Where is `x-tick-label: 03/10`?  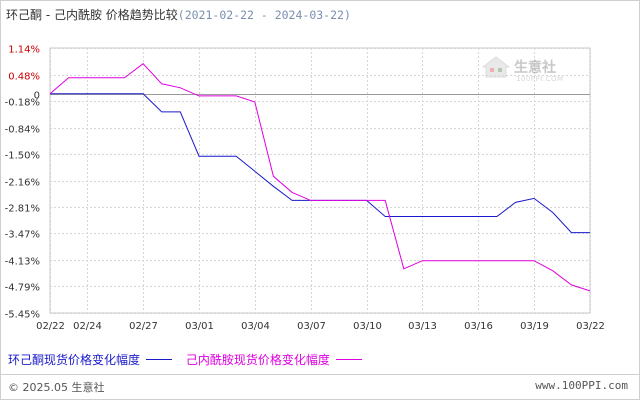
x-tick-label: 03/10 is located at coordinates (367, 326).